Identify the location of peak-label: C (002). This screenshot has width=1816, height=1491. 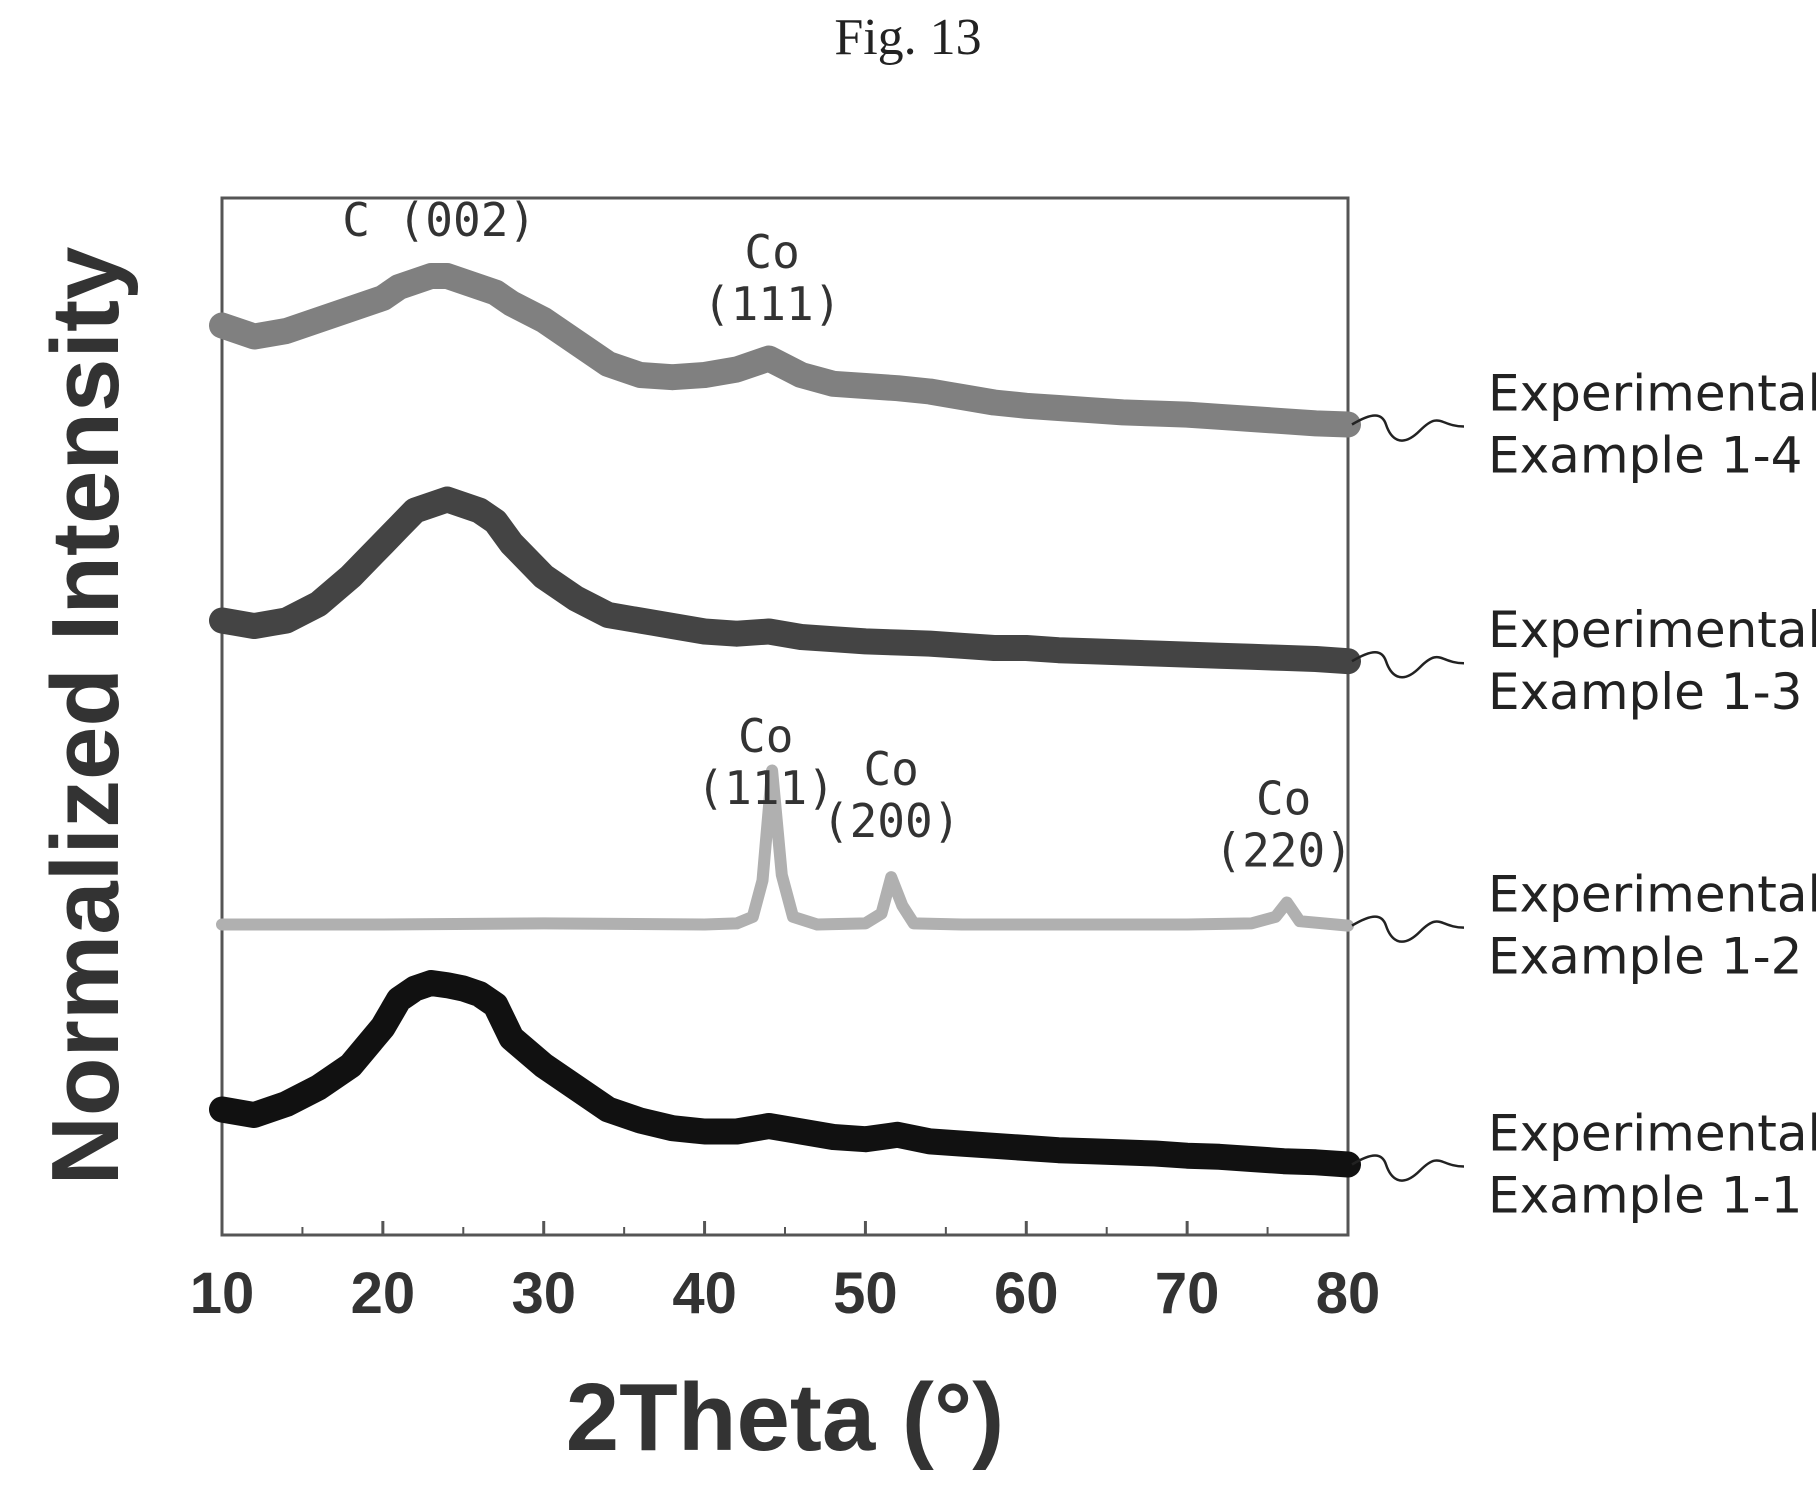
(439, 220).